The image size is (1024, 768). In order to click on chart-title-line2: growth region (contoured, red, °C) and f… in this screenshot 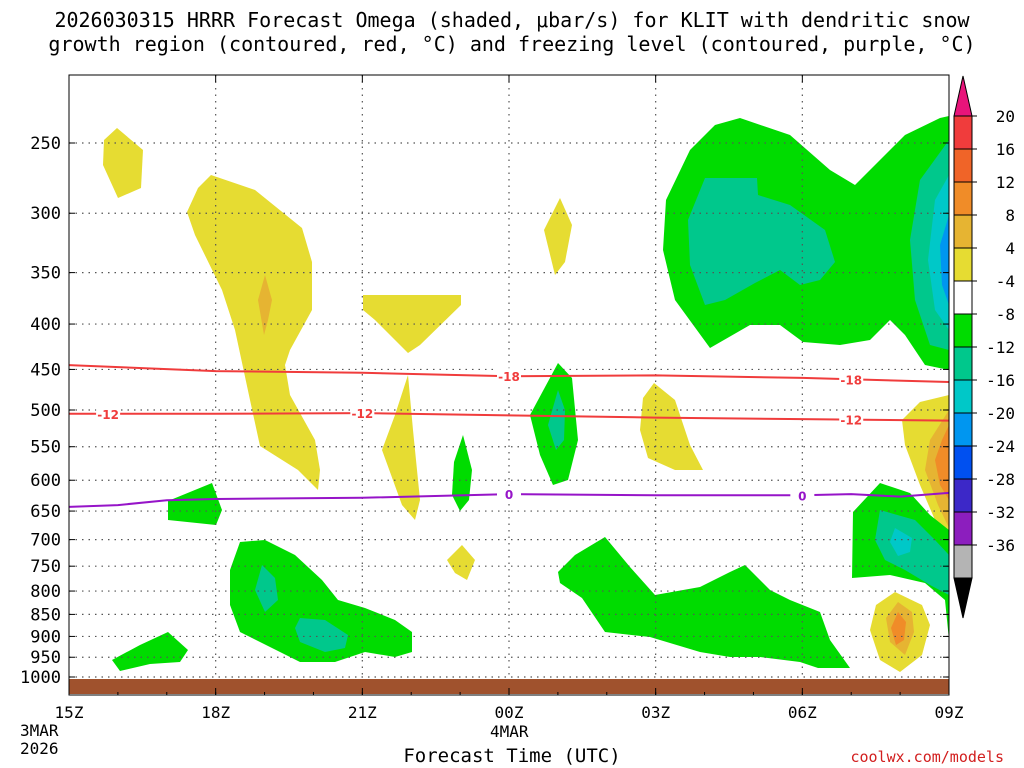, I will do `click(512, 44)`.